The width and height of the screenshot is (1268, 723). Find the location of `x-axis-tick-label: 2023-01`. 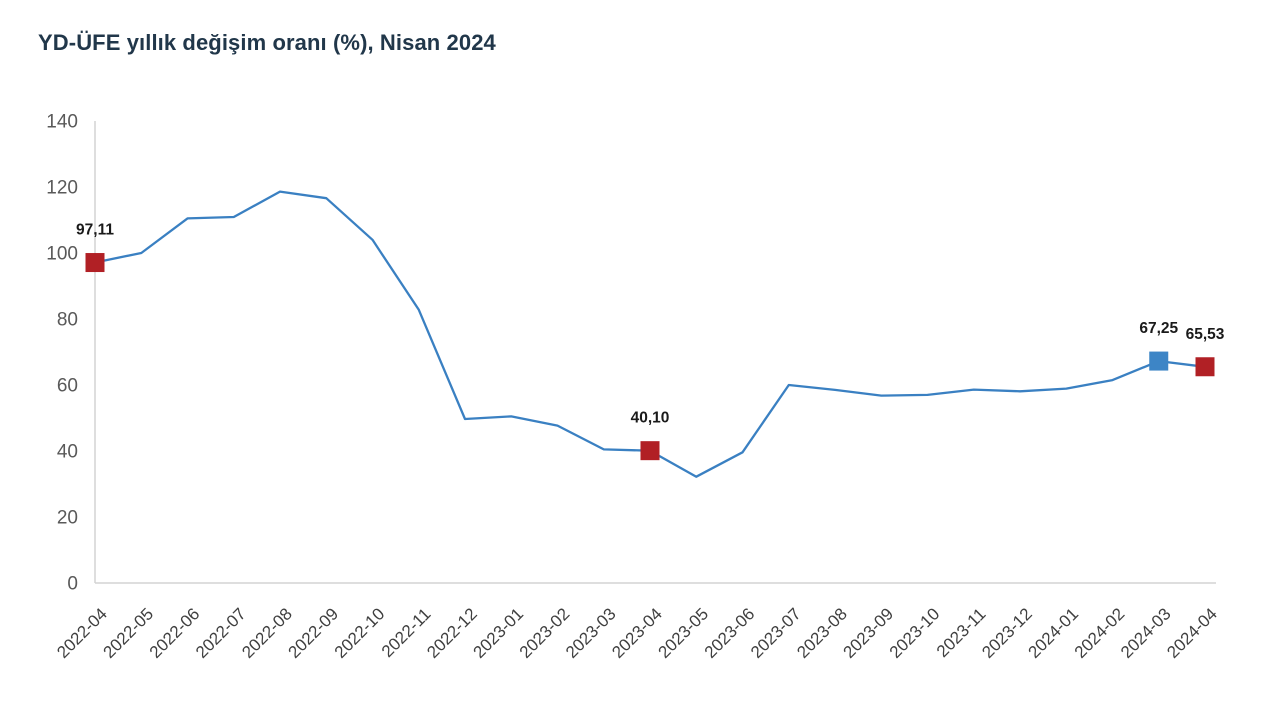

x-axis-tick-label: 2023-01 is located at coordinates (499, 633).